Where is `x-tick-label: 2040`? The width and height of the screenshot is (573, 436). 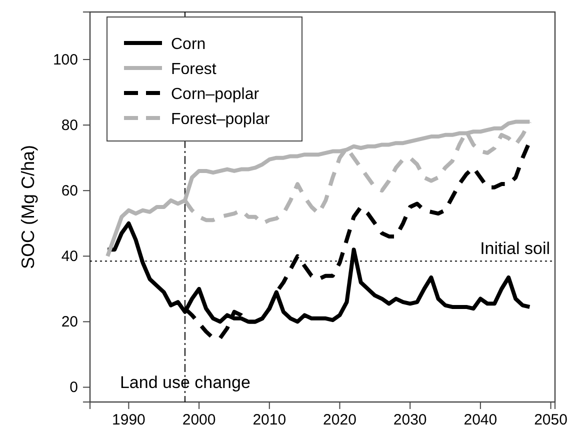
x-tick-label: 2040 is located at coordinates (481, 420).